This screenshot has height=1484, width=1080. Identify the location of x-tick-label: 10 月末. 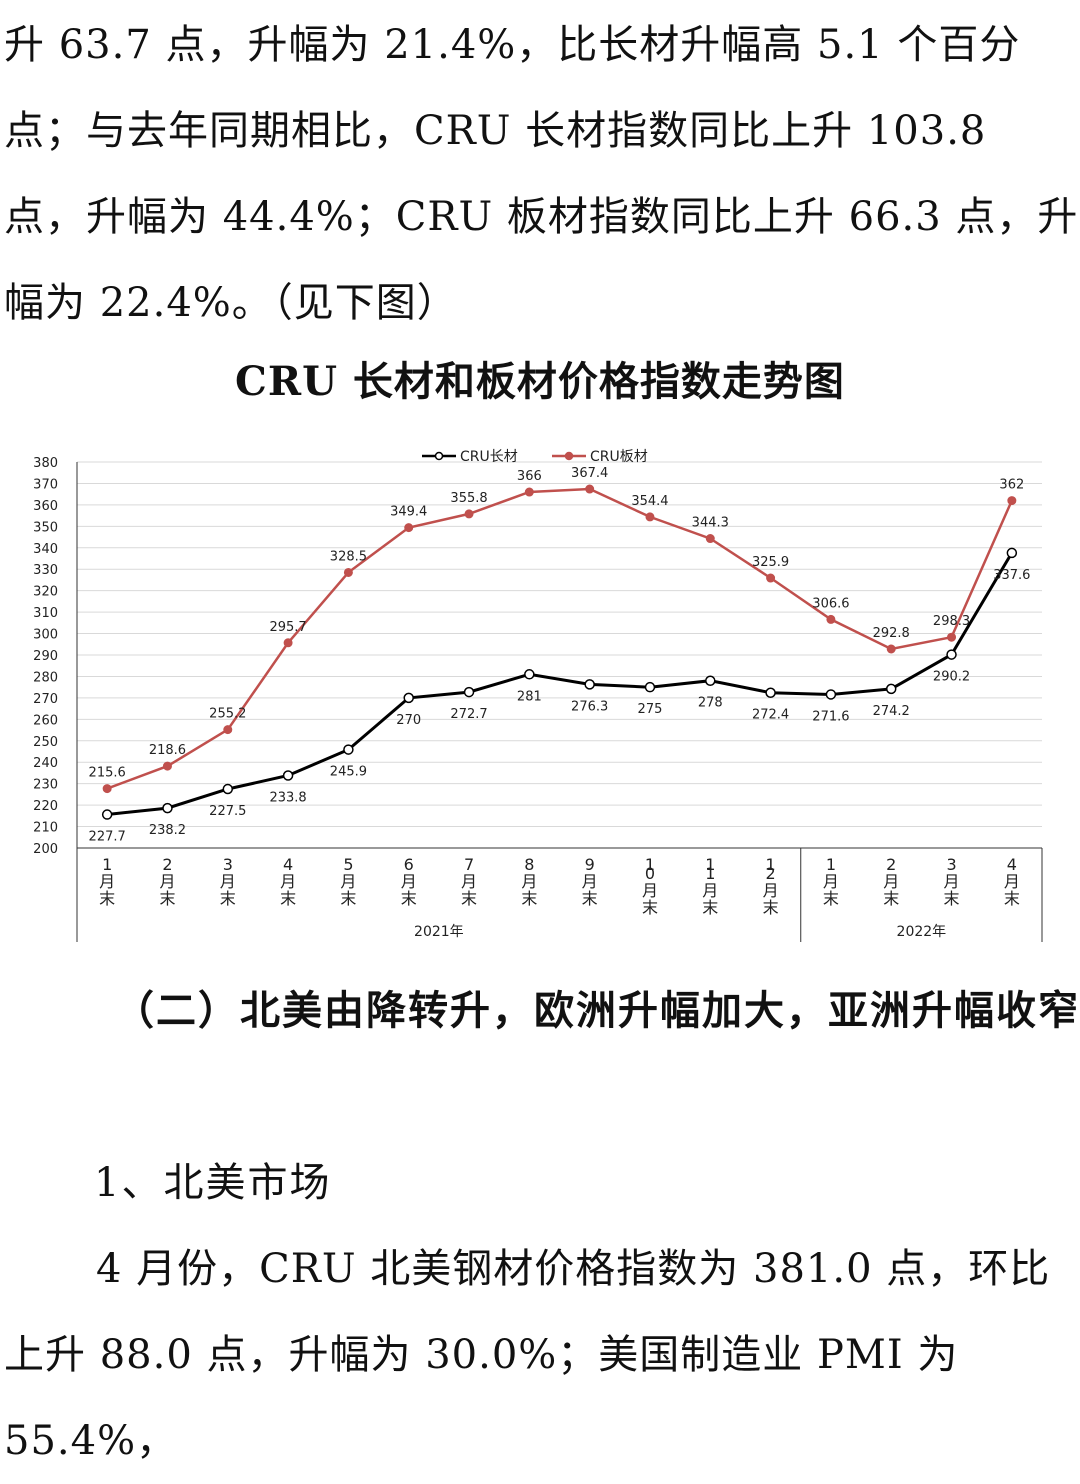
(650, 886).